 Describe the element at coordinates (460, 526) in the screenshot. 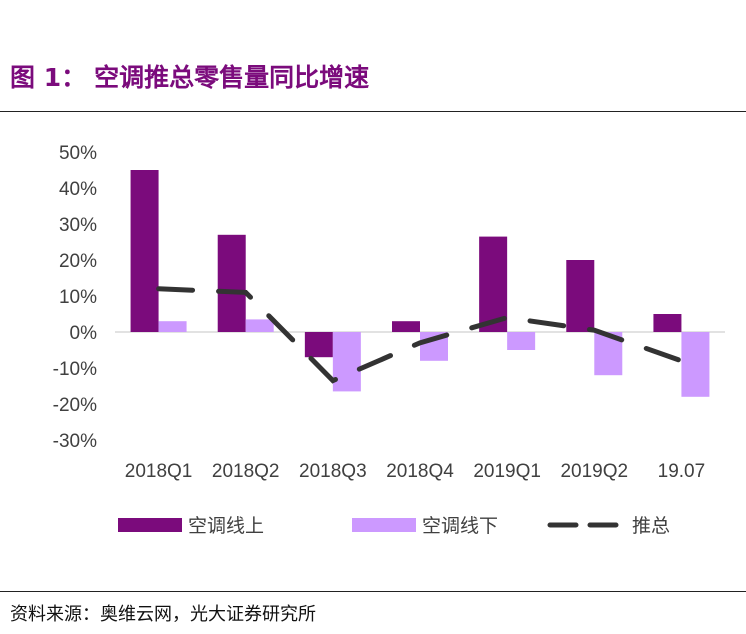

I see `legend-label: 空调线下` at that location.